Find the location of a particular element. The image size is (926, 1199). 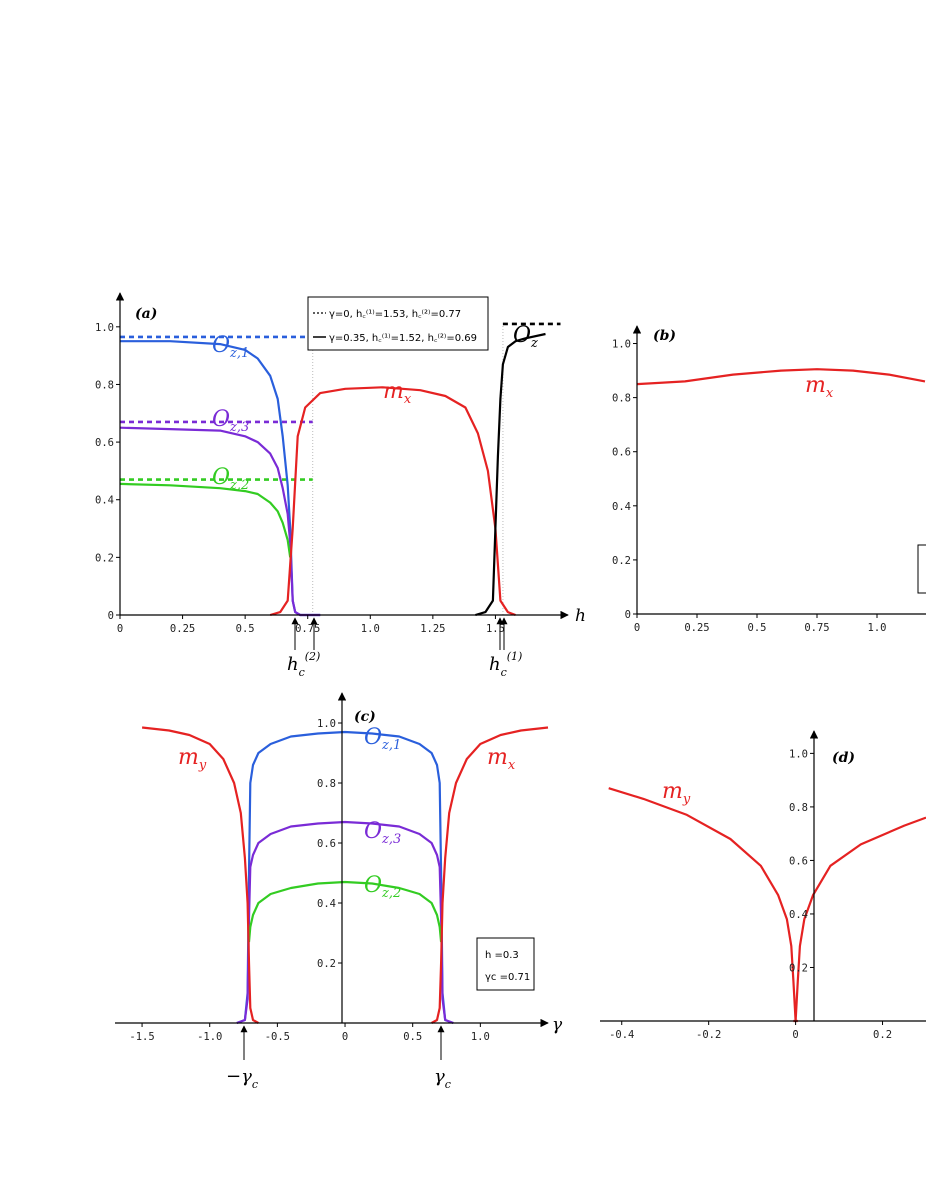

annotation-hc1: hc(1) is located at coordinates (505, 664).